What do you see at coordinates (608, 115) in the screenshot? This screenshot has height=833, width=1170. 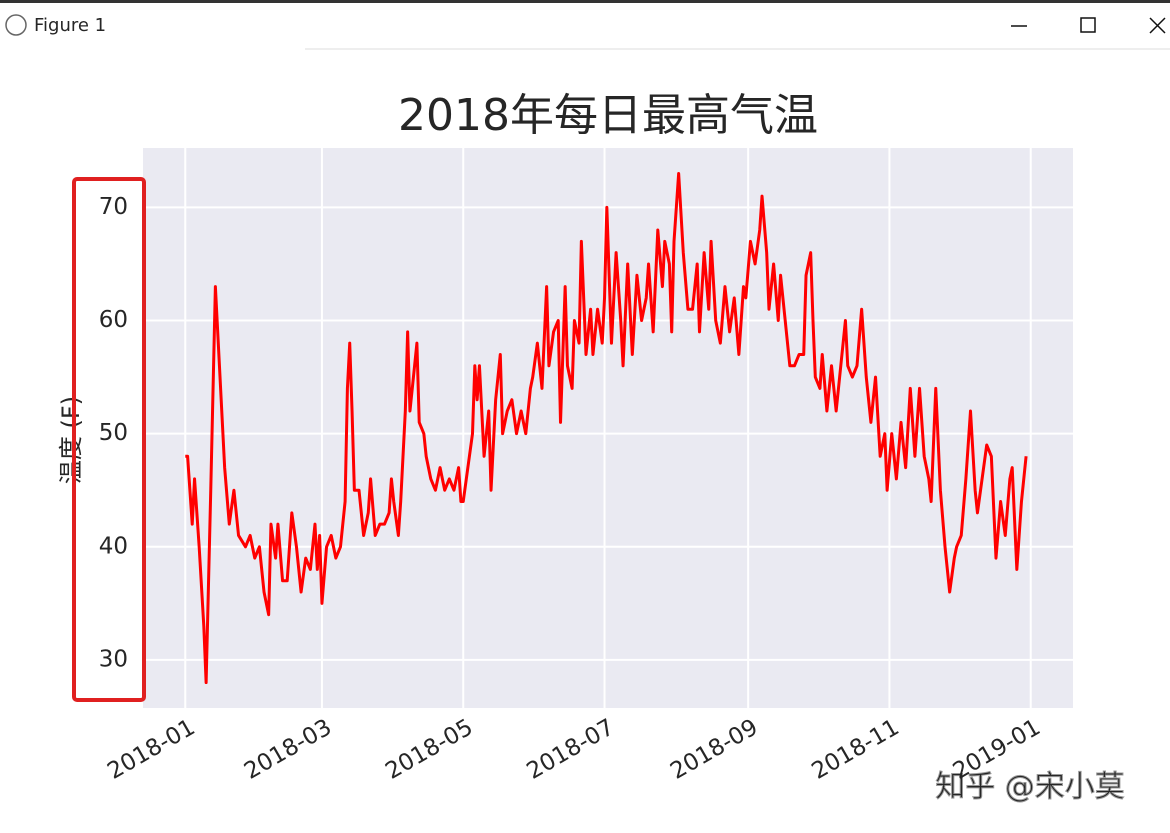 I see `chart-title: 2018年每日最高气温` at bounding box center [608, 115].